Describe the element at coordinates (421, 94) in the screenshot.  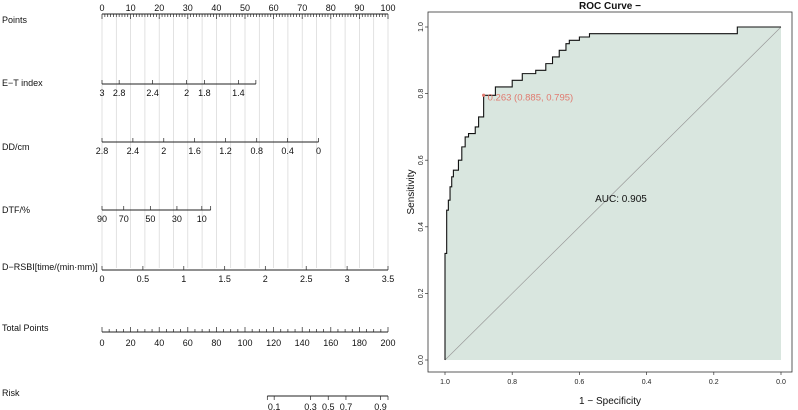
I see `y-tick-label: 0.8` at that location.